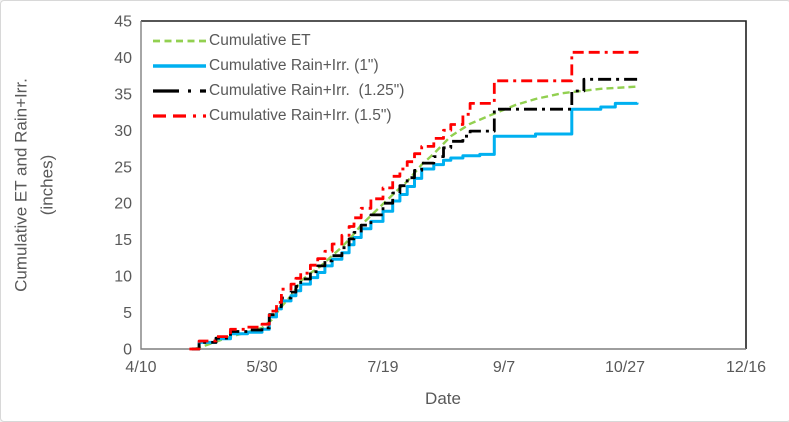  Describe the element at coordinates (123, 131) in the screenshot. I see `y-tick-label: 30` at that location.